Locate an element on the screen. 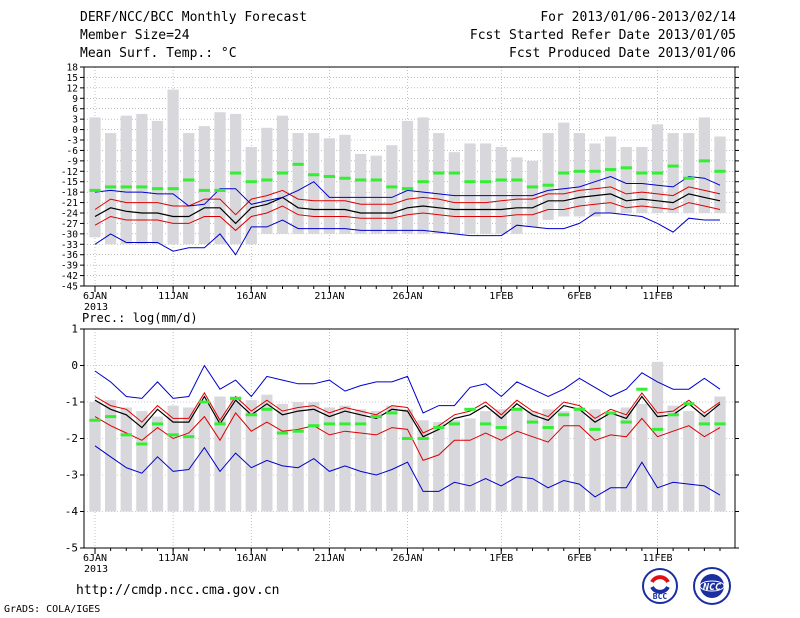 Image resolution: width=800 pixels, height=618 pixels. x-tick-label: 21JAN is located at coordinates (329, 296).